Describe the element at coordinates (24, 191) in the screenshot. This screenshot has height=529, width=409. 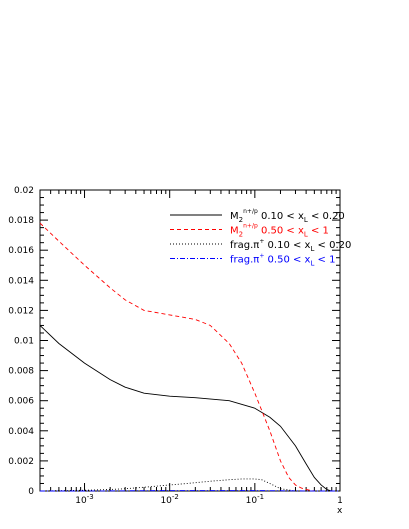
I see `y-tick-label: 0.02` at that location.